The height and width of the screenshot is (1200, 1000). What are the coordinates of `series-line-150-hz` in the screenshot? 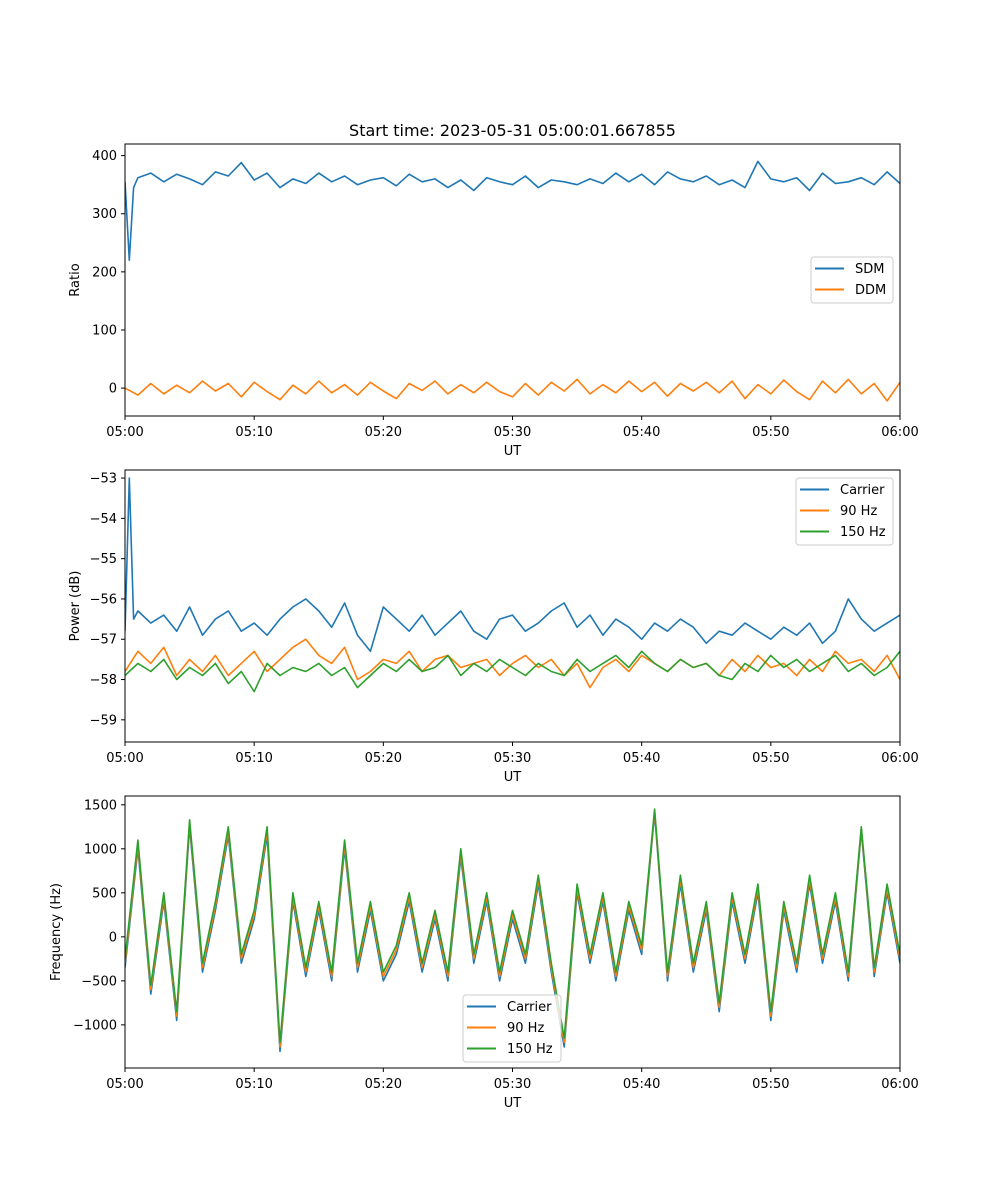 It's located at (512, 671).